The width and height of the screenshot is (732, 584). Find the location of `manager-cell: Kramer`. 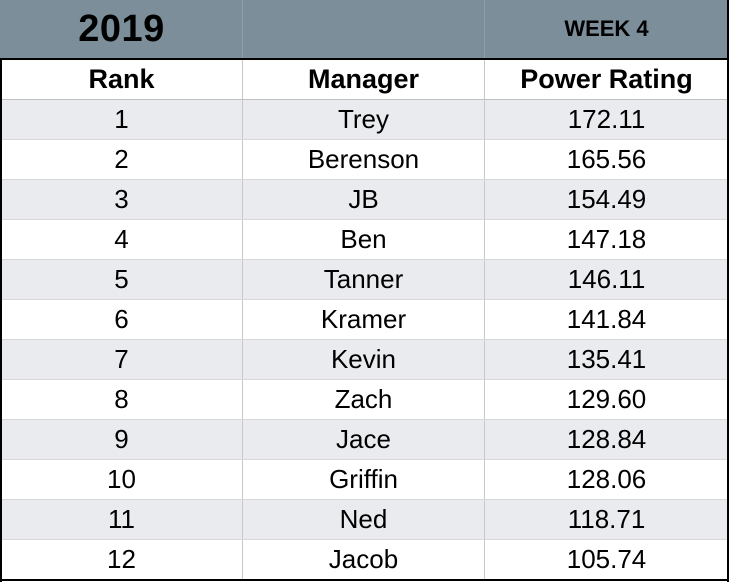

manager-cell: Kramer is located at coordinates (363, 319).